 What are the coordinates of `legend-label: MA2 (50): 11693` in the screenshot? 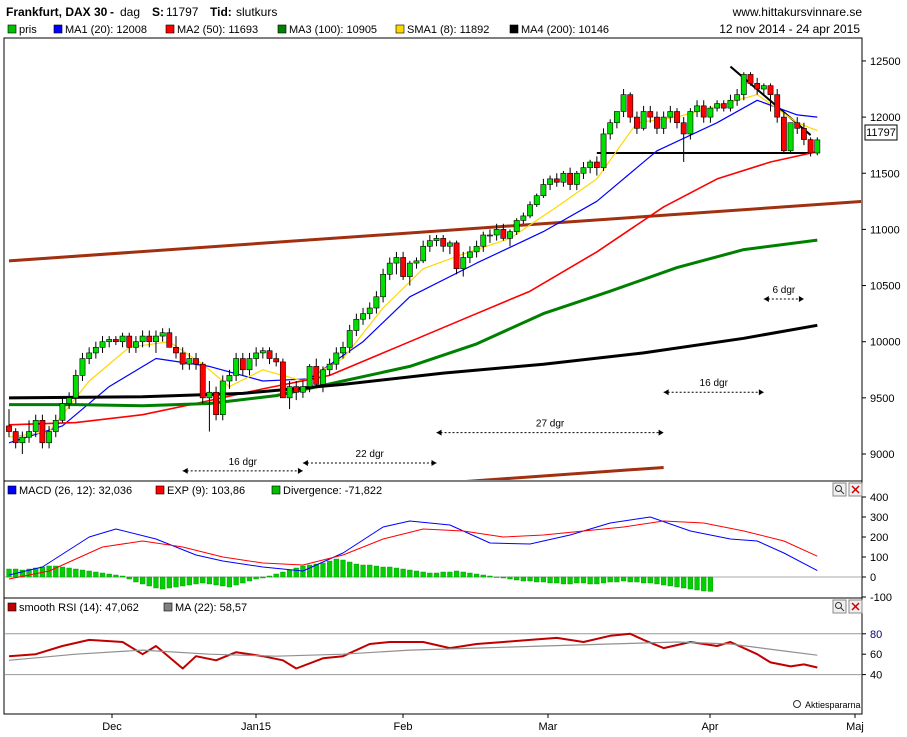 It's located at (217, 30).